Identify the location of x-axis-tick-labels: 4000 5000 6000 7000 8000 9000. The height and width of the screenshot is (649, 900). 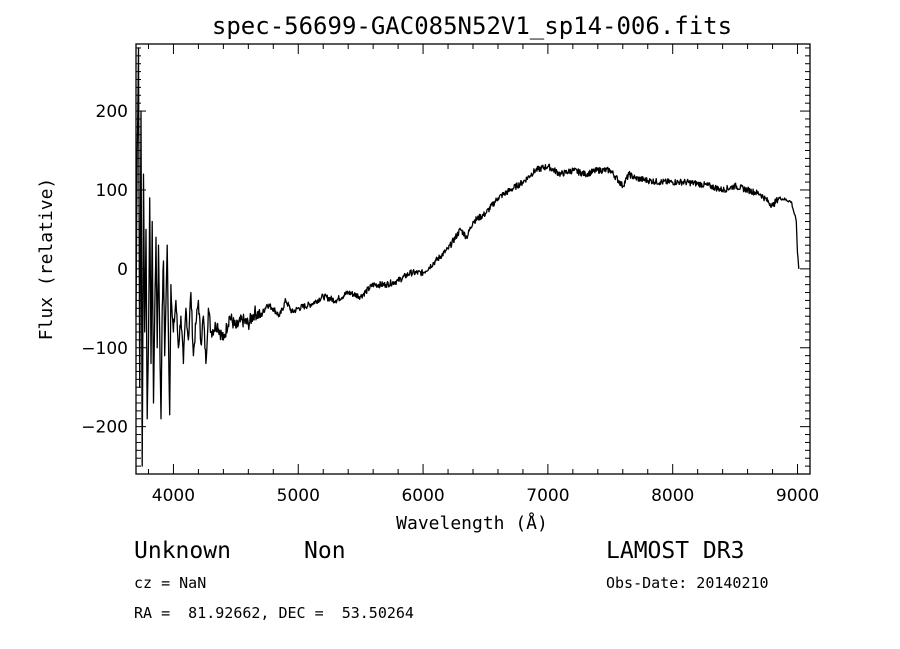
(485, 496).